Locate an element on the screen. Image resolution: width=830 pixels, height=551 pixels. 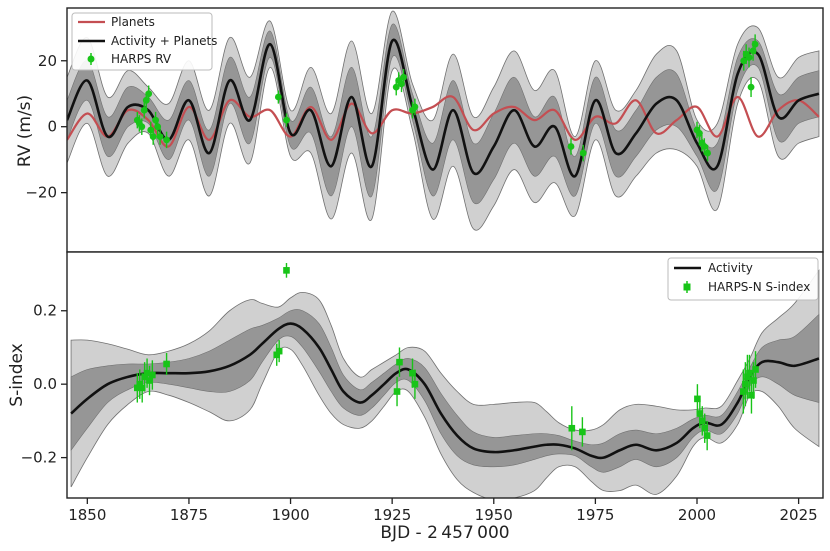
bottom-ytick-label-1: 0.0 is located at coordinates (45, 384).